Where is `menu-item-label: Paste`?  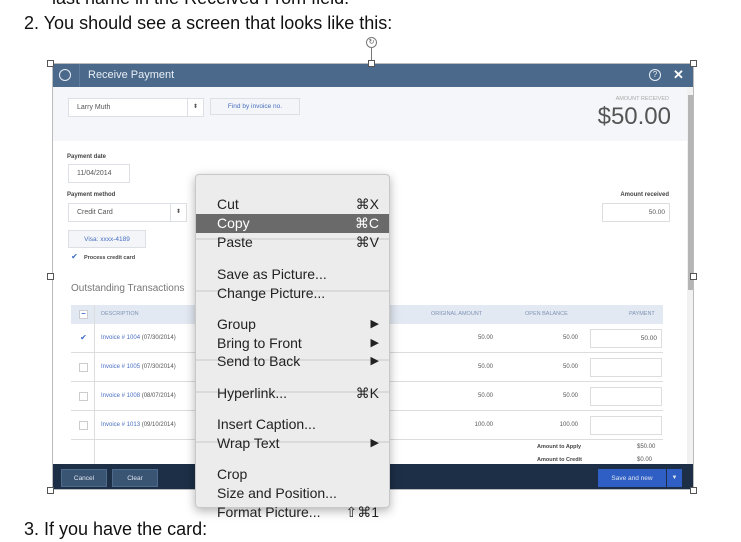
menu-item-label: Paste is located at coordinates (235, 242).